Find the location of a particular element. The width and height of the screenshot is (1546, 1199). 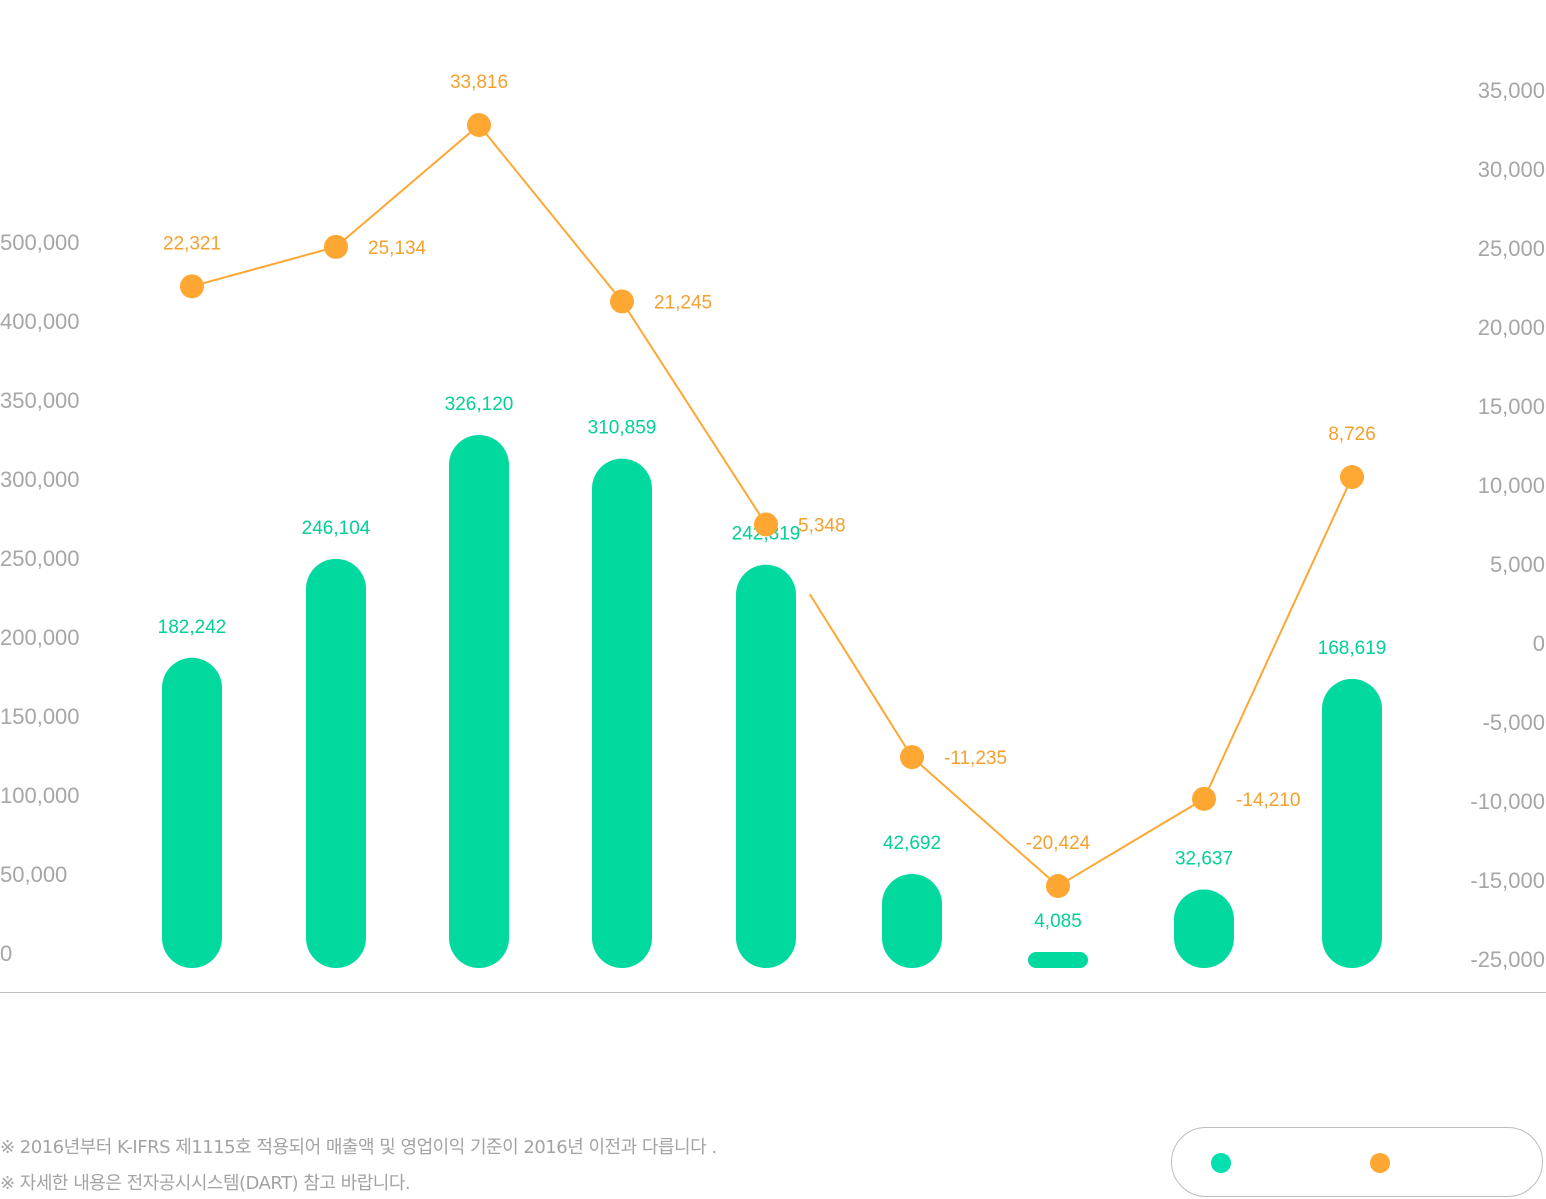

line-label: 8,726 is located at coordinates (1352, 434).